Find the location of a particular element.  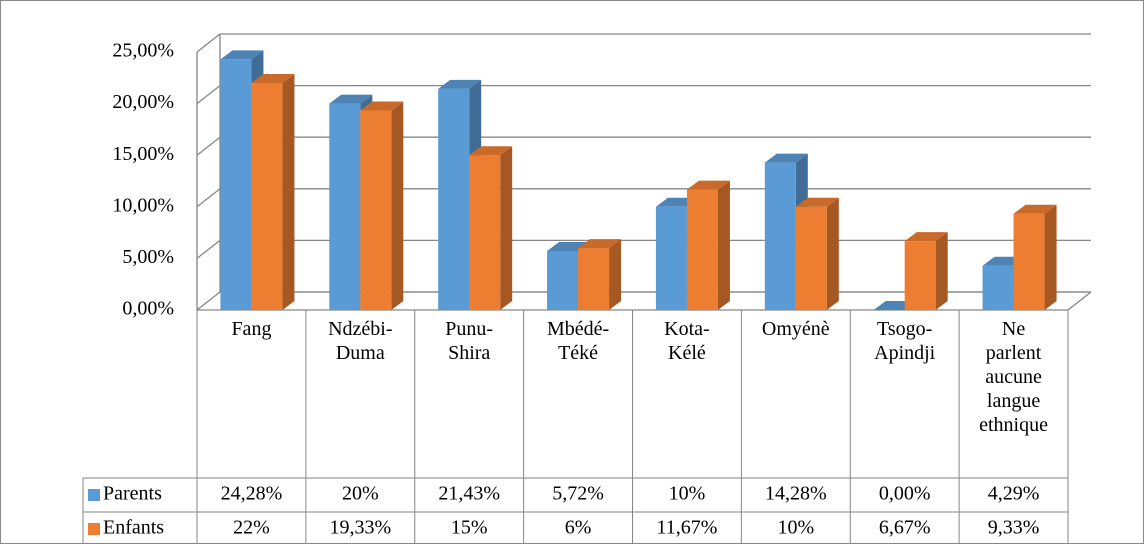

x-tick-label-line: aucune is located at coordinates (1013, 377).